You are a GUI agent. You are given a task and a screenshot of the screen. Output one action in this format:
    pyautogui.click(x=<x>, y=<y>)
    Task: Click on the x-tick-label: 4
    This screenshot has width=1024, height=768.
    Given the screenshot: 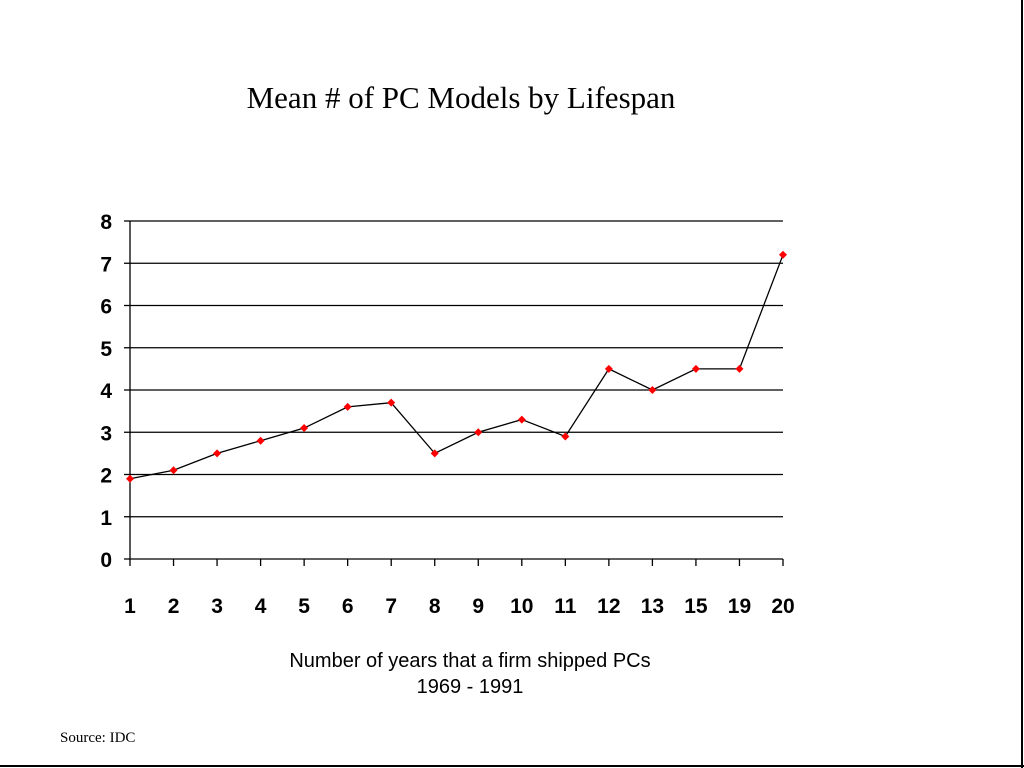 What is the action you would take?
    pyautogui.click(x=261, y=606)
    